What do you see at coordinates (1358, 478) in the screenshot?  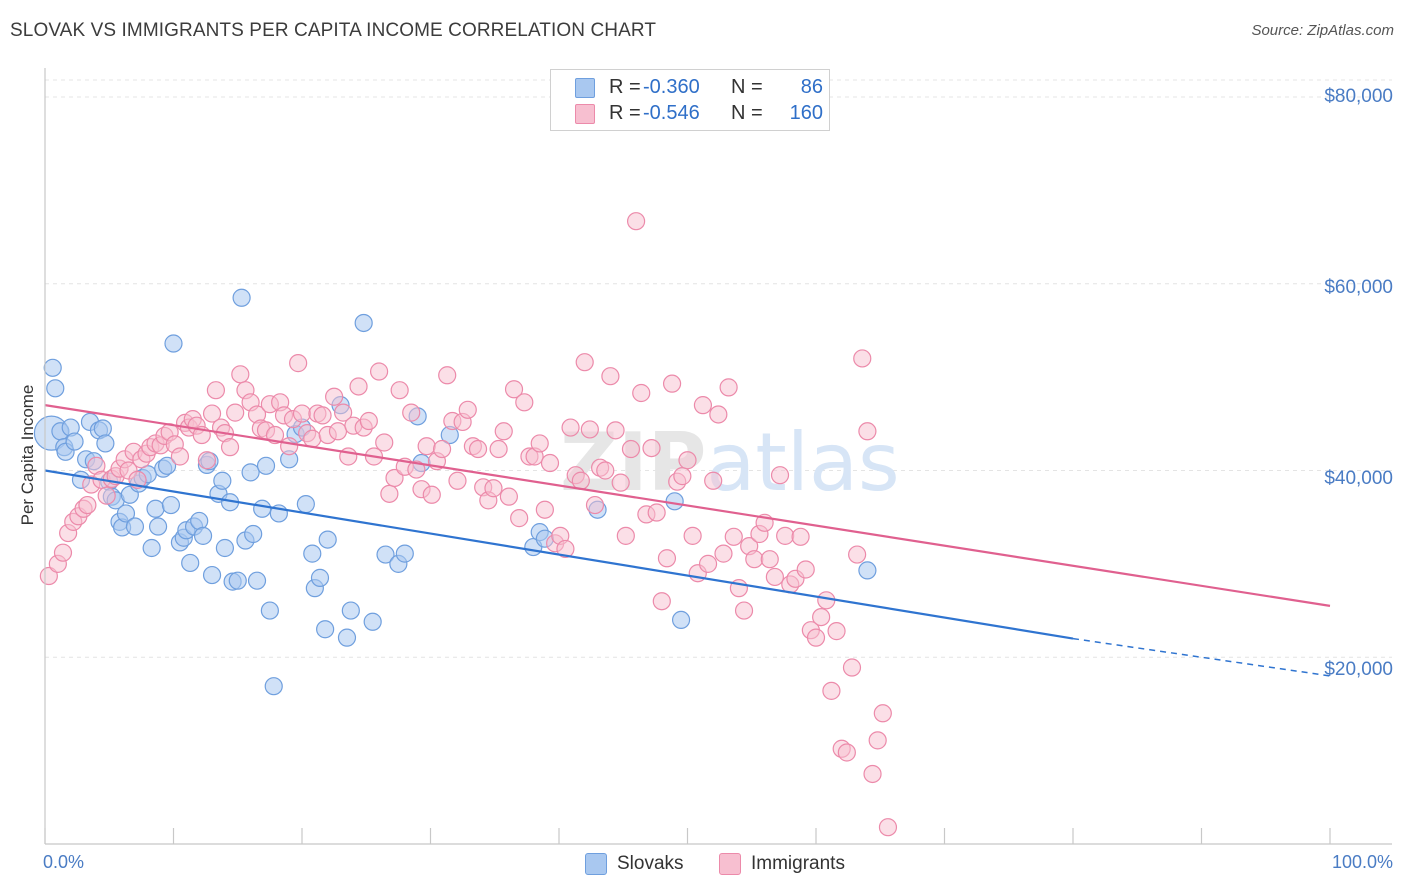 I see `y-tick-label: $40,000` at bounding box center [1358, 478].